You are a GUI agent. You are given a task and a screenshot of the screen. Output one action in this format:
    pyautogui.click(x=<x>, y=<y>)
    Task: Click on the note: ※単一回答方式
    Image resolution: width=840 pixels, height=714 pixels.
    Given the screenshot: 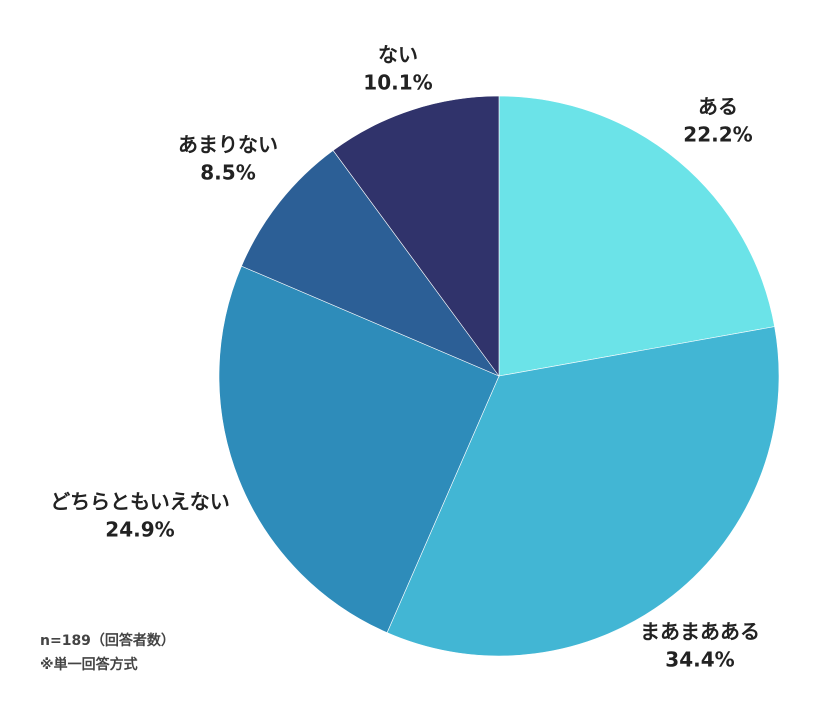 What is the action you would take?
    pyautogui.click(x=89, y=664)
    